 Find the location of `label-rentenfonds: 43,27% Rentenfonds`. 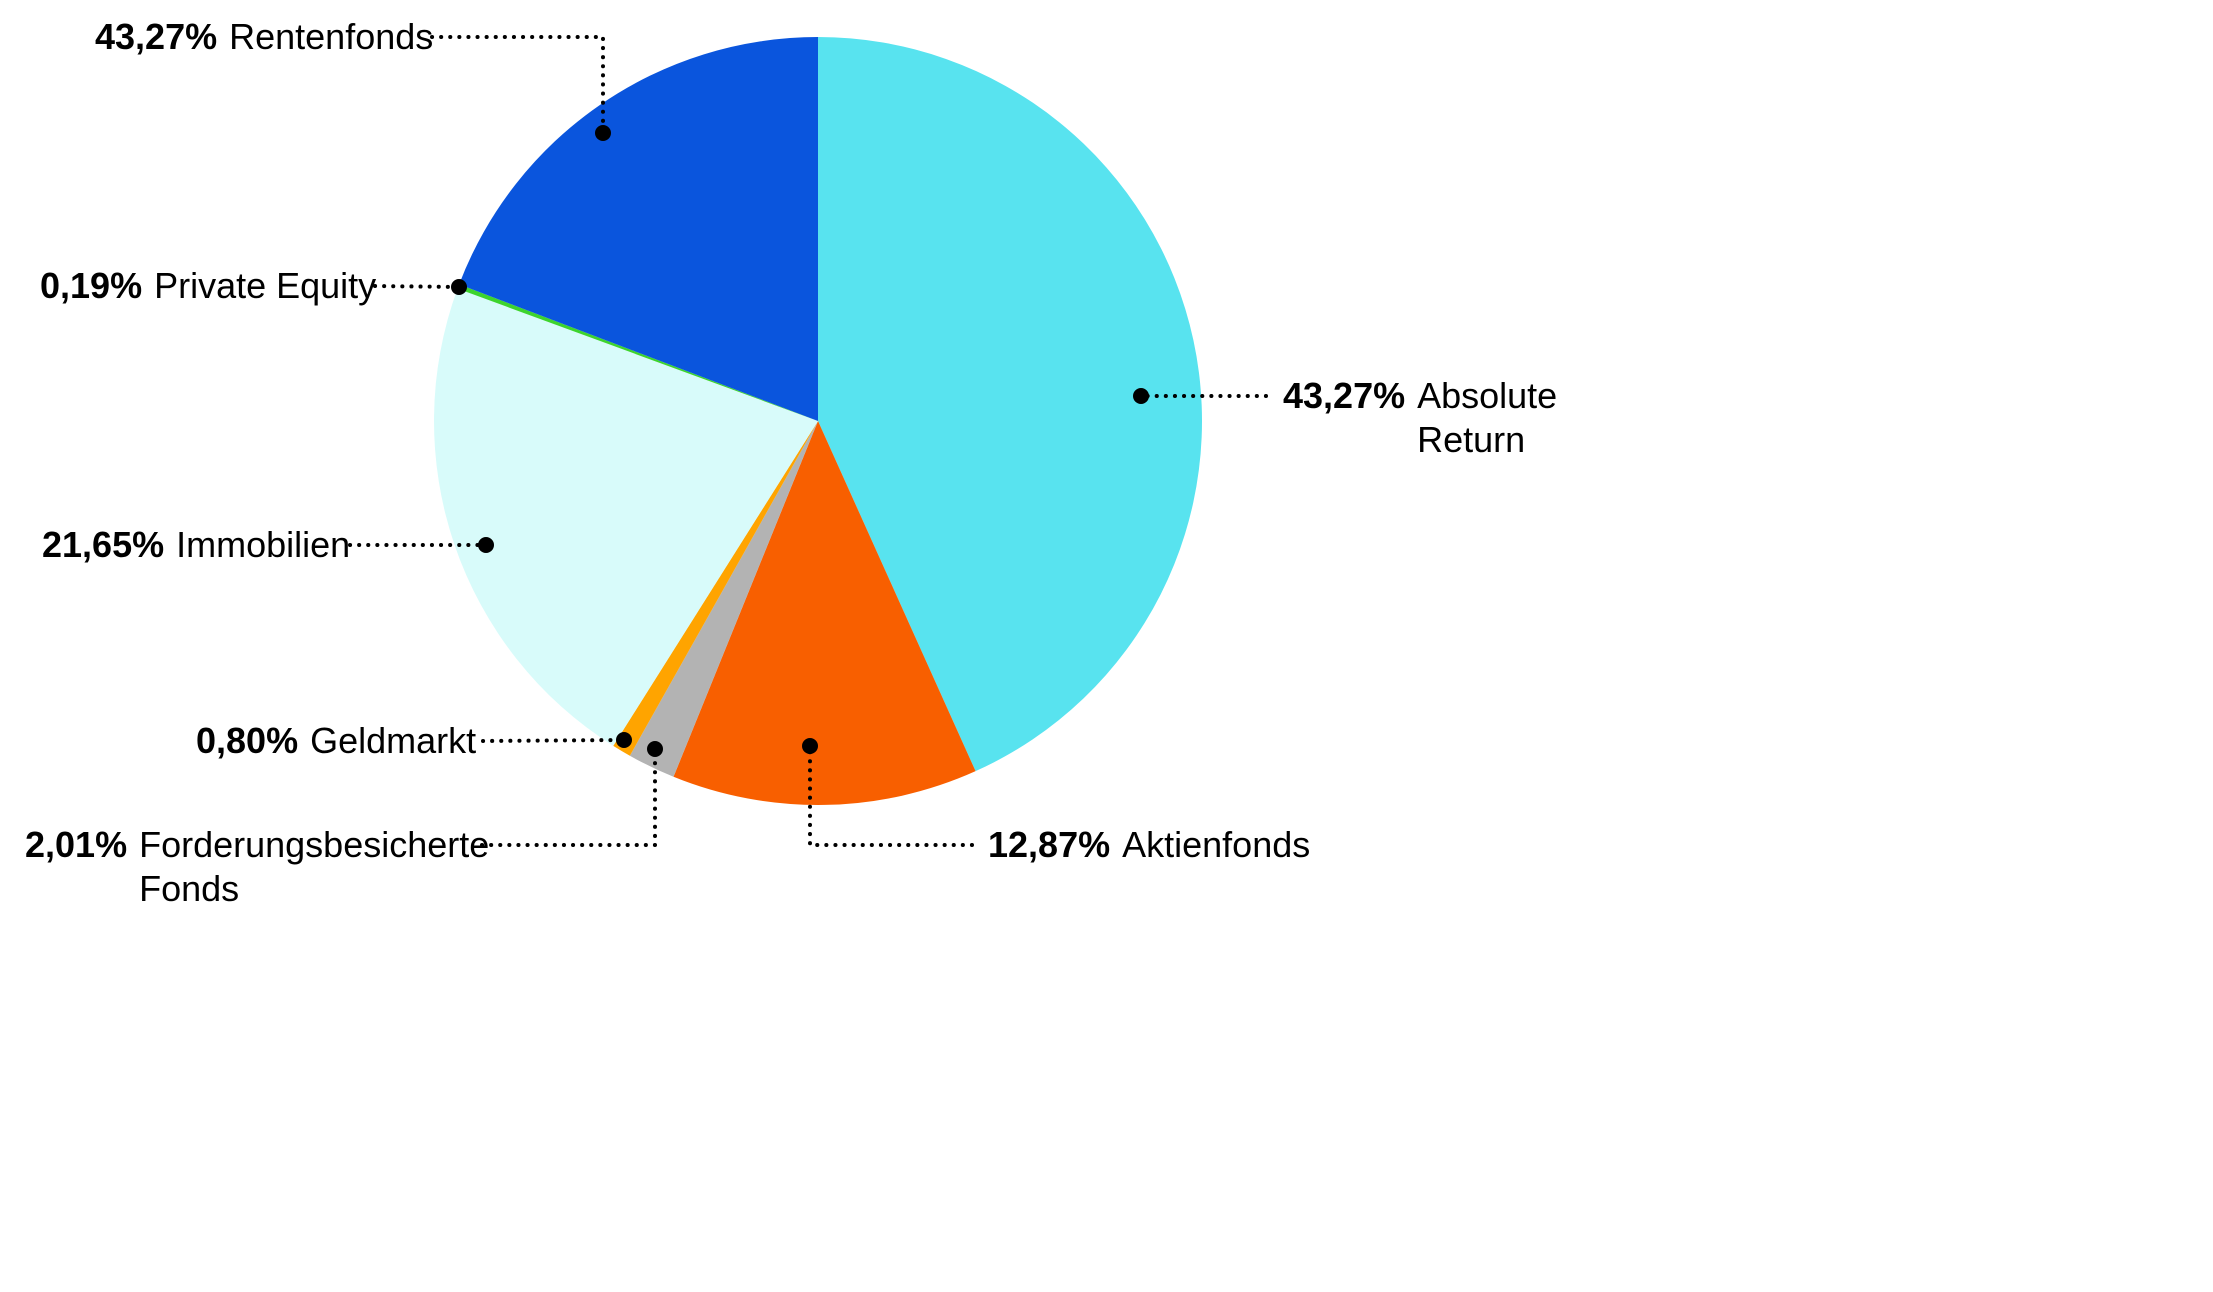

label-rentenfonds: 43,27% Rentenfonds is located at coordinates (264, 37).